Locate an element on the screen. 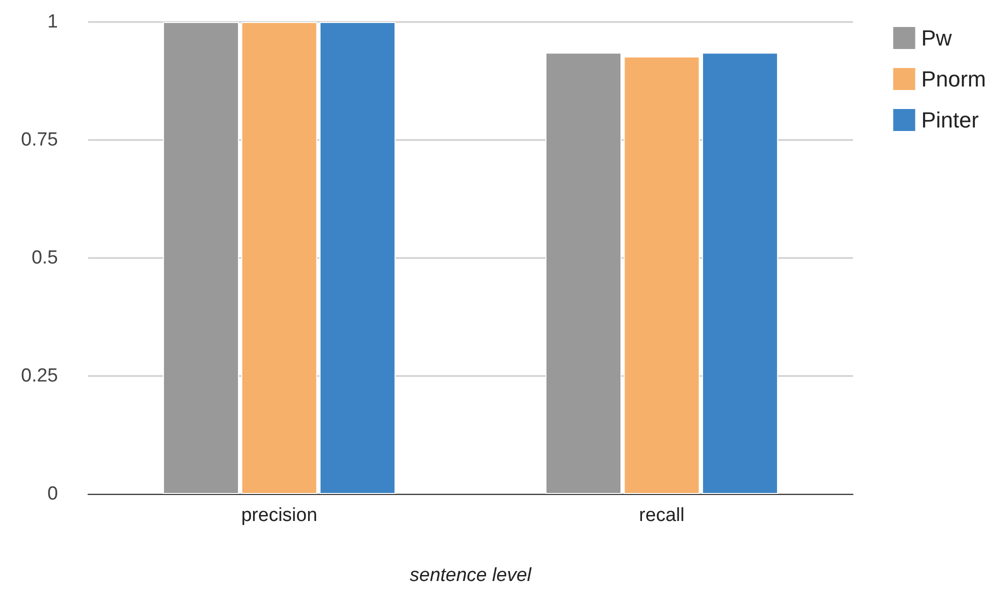 The height and width of the screenshot is (599, 991). y-tick-label: 0.25 is located at coordinates (39, 376).